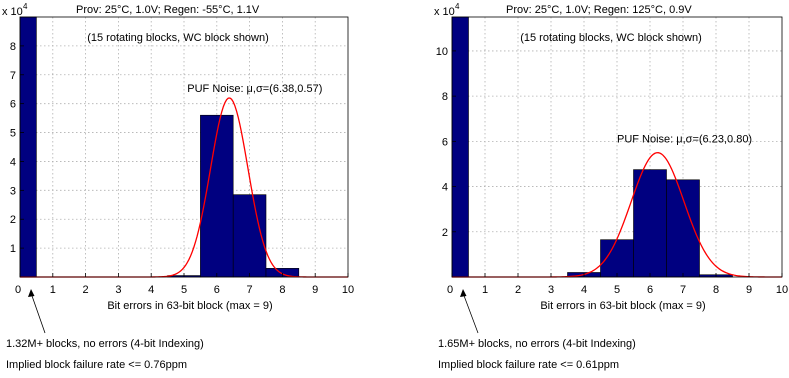  What do you see at coordinates (96, 365) in the screenshot?
I see `annotation-left-line2: Implied block failure rate <= 0.76ppm` at bounding box center [96, 365].